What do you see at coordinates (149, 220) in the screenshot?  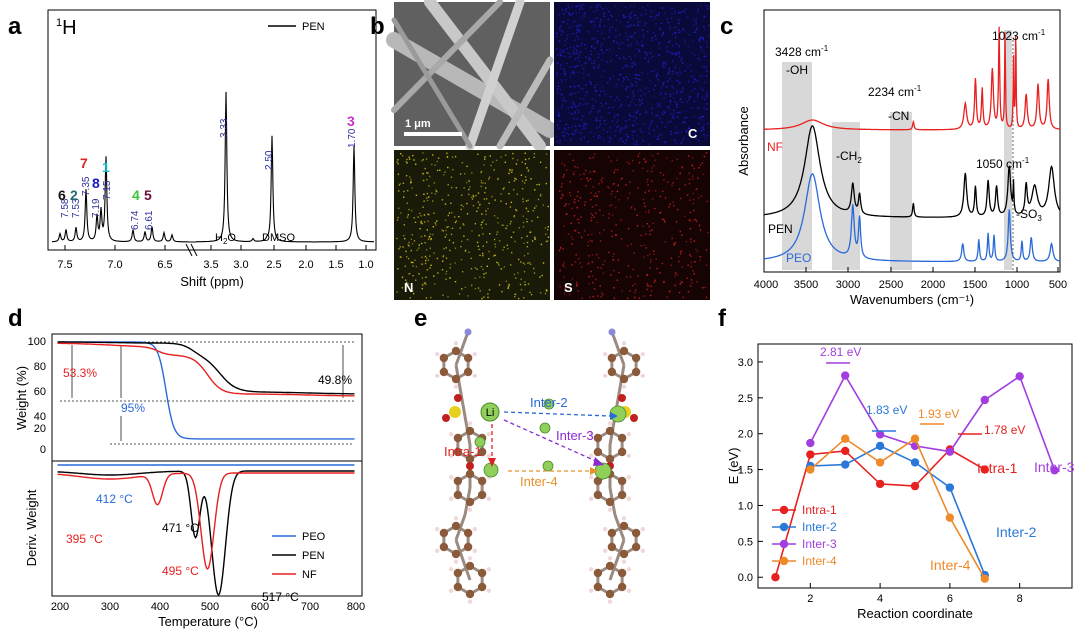 I see `peak-label: 6.61` at bounding box center [149, 220].